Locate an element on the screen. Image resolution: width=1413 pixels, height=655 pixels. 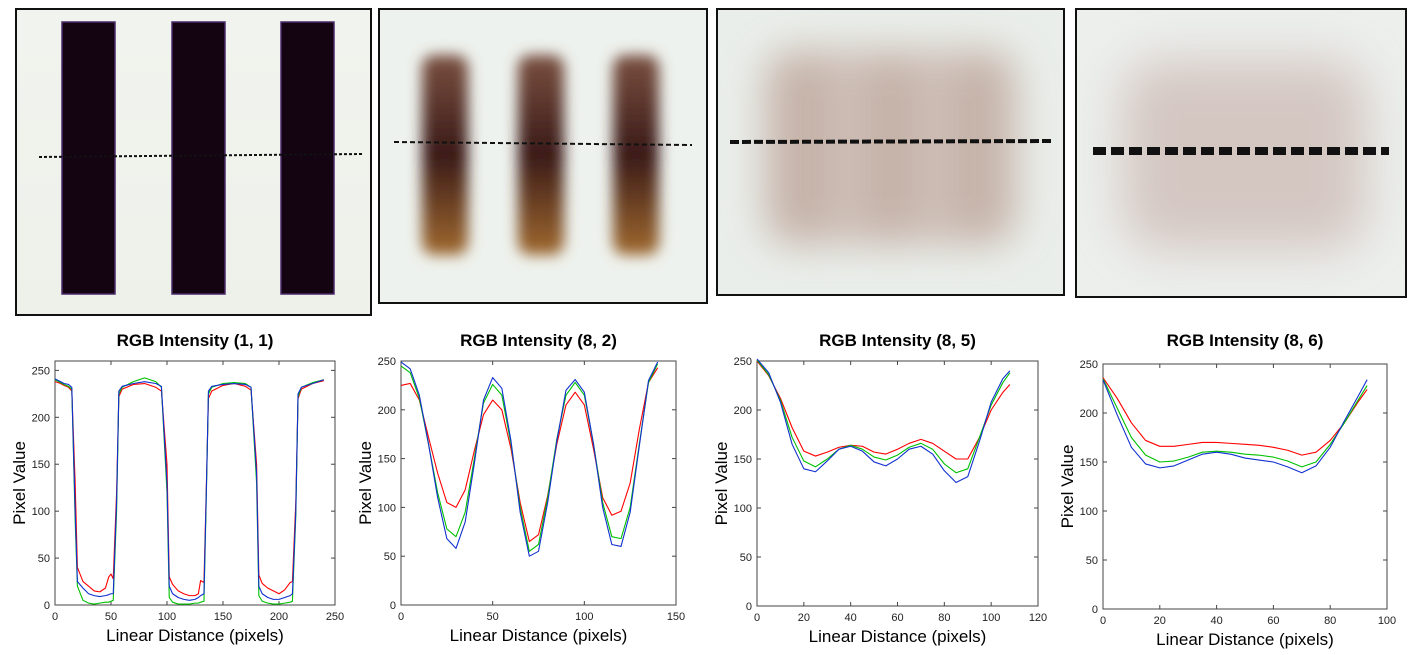
chart-title: RGB Intensity (8, 6) is located at coordinates (1245, 340).